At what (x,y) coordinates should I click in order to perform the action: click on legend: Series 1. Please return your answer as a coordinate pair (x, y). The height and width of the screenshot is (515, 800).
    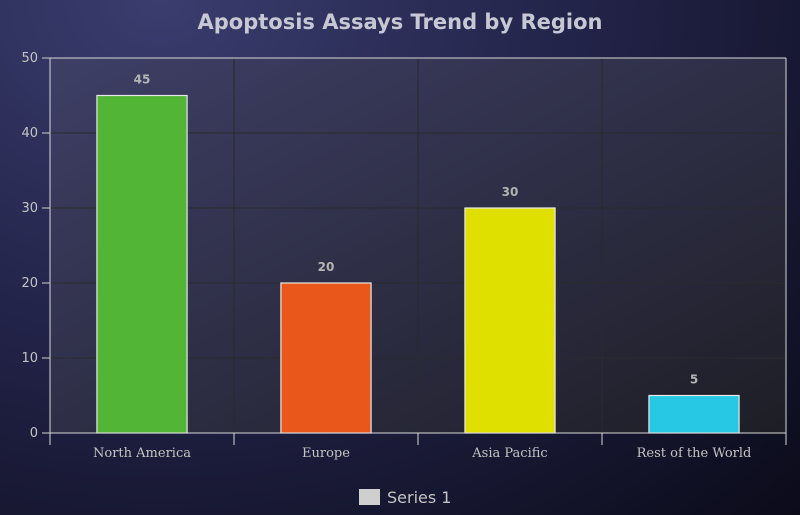
    Looking at the image, I should click on (405, 497).